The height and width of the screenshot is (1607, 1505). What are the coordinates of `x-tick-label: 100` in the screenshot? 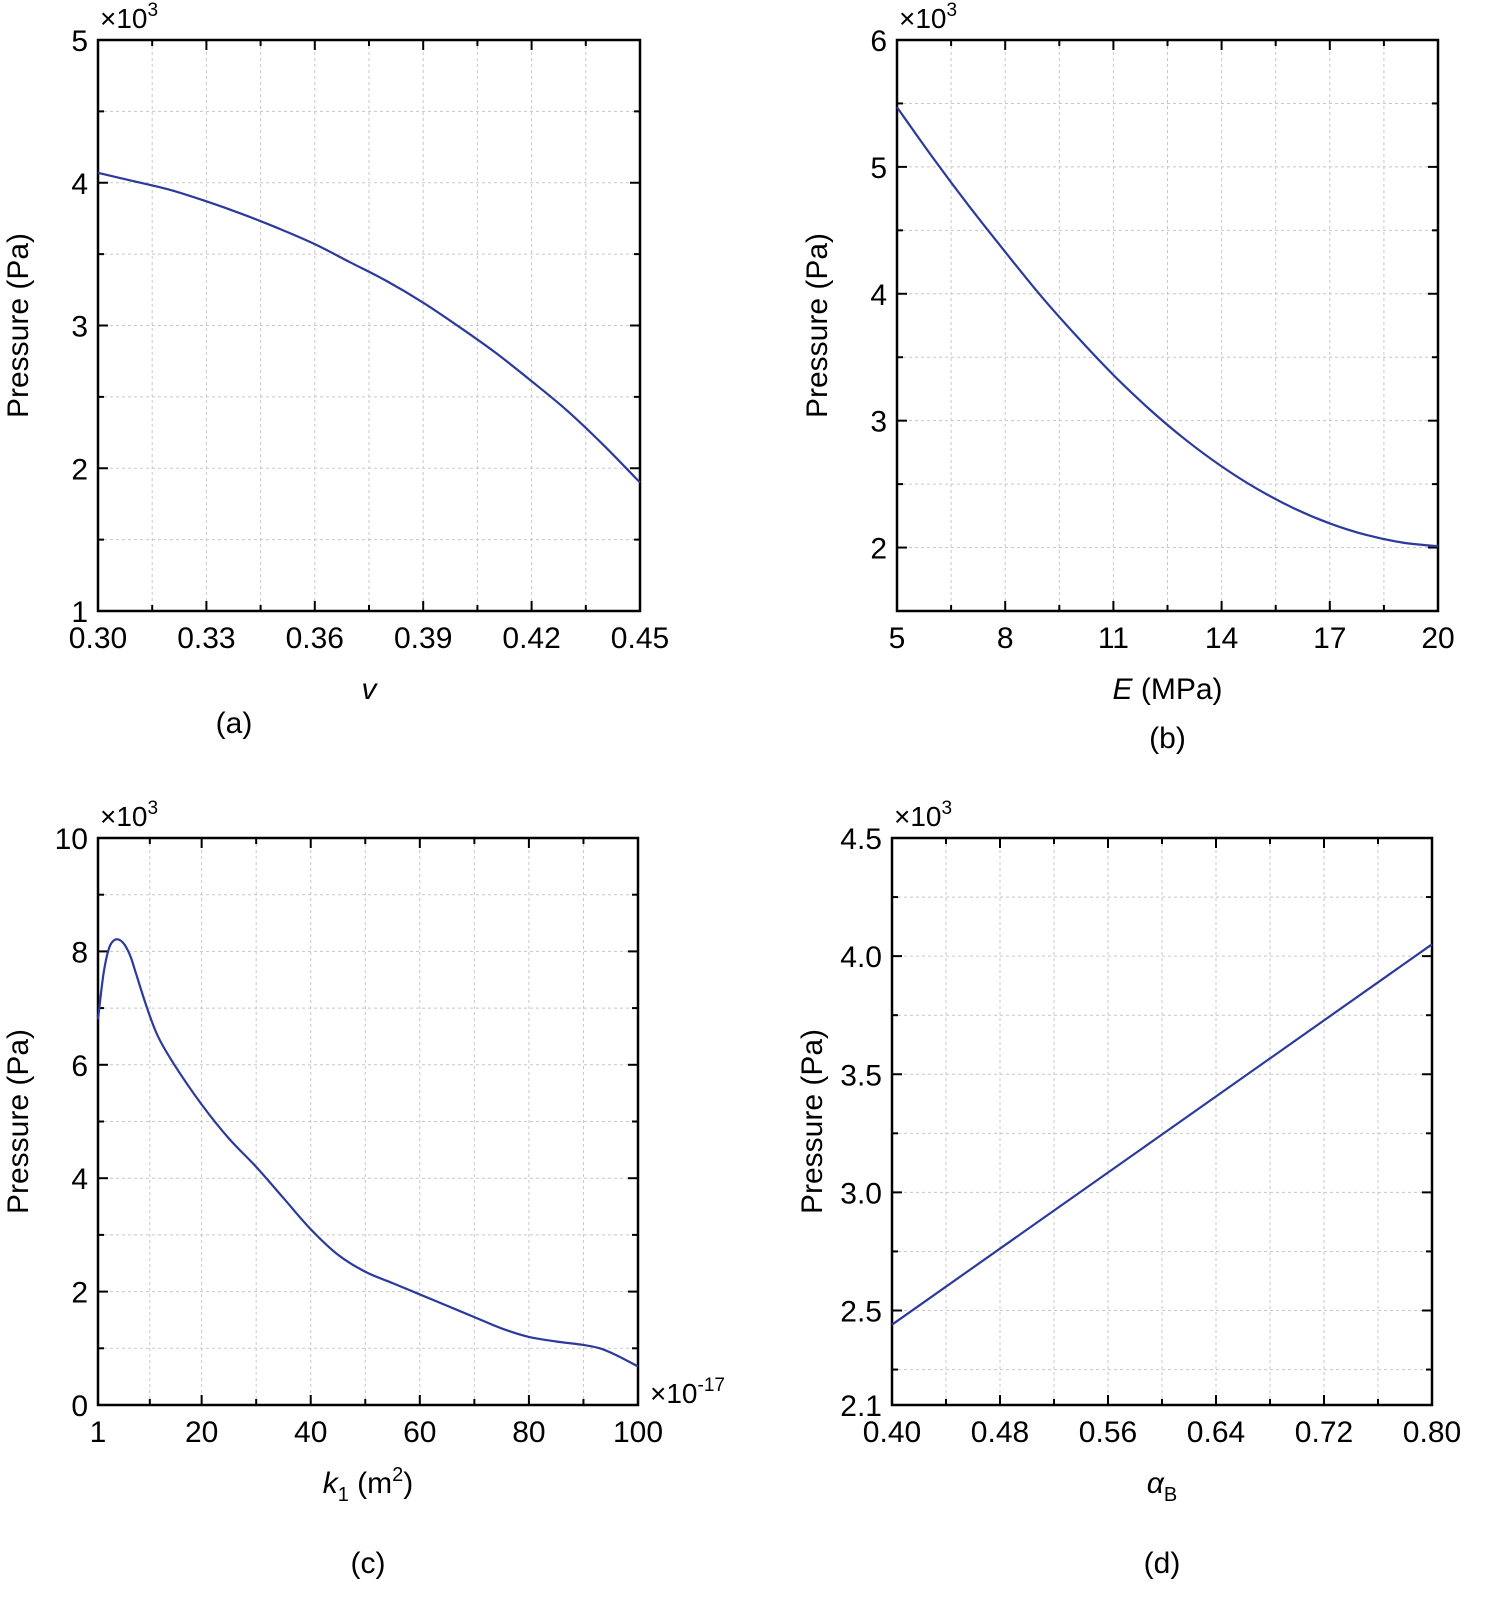 It's located at (638, 1432).